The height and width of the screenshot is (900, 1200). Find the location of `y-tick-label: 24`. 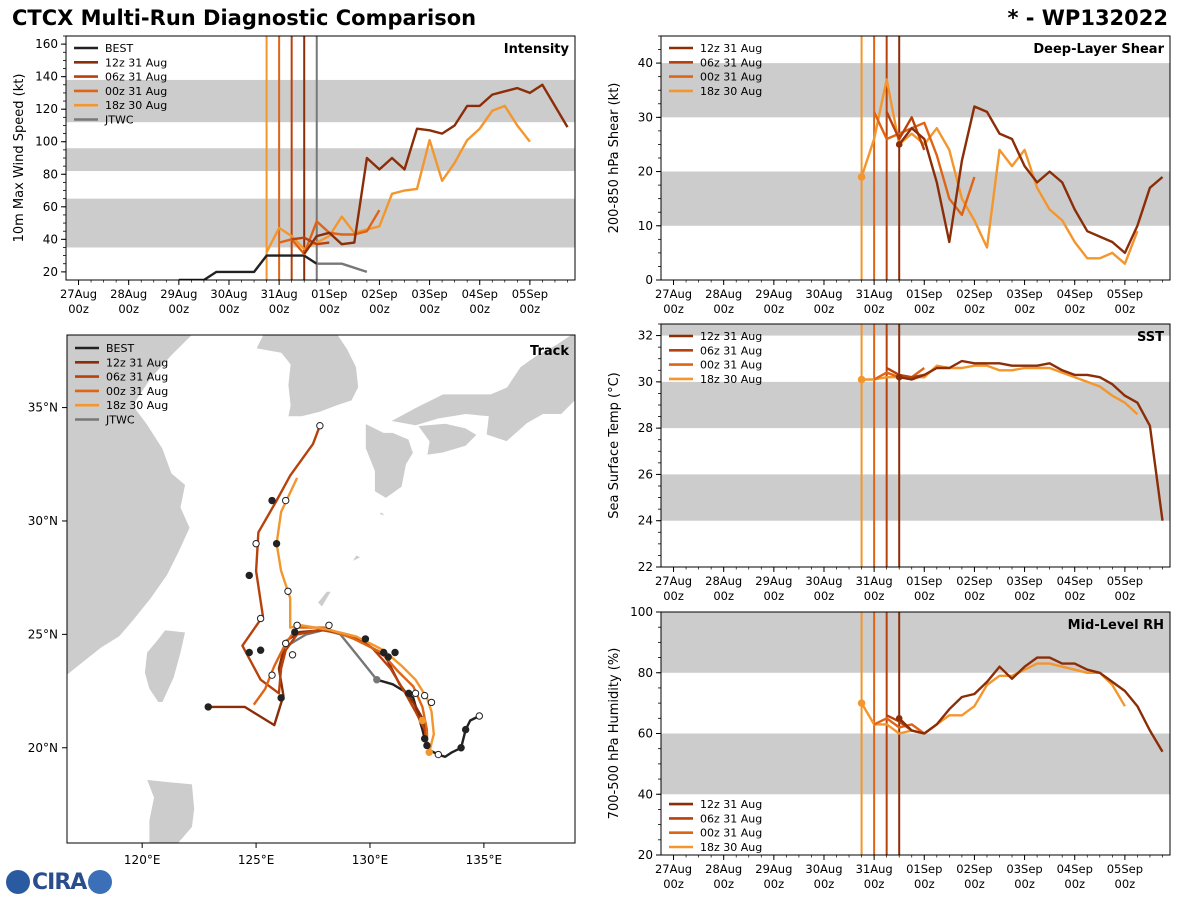

y-tick-label: 24 is located at coordinates (645, 521).